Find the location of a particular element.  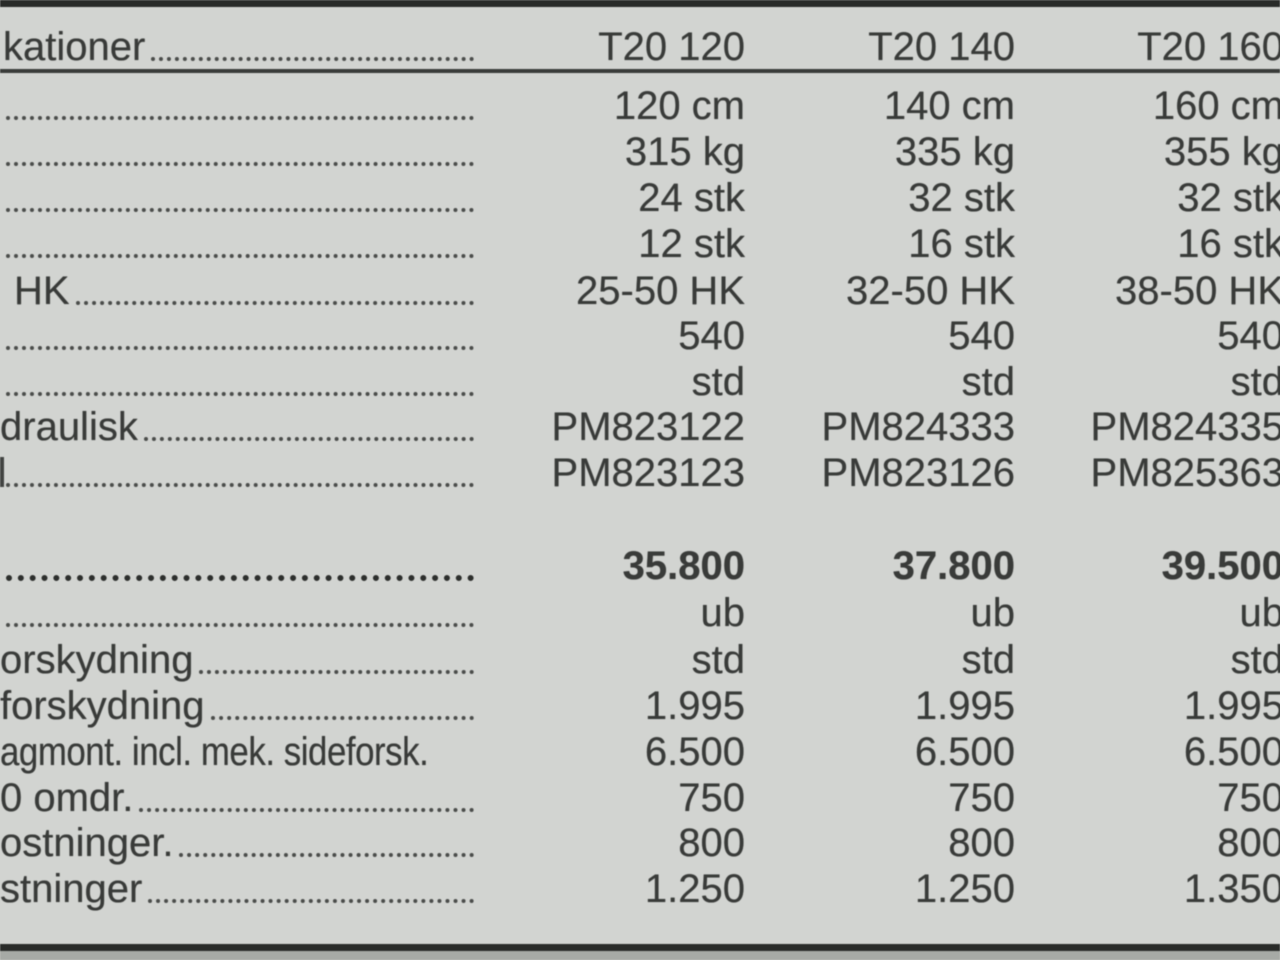

row-label-fragment: agmont. incl. mek. sideforsk. is located at coordinates (214, 752).